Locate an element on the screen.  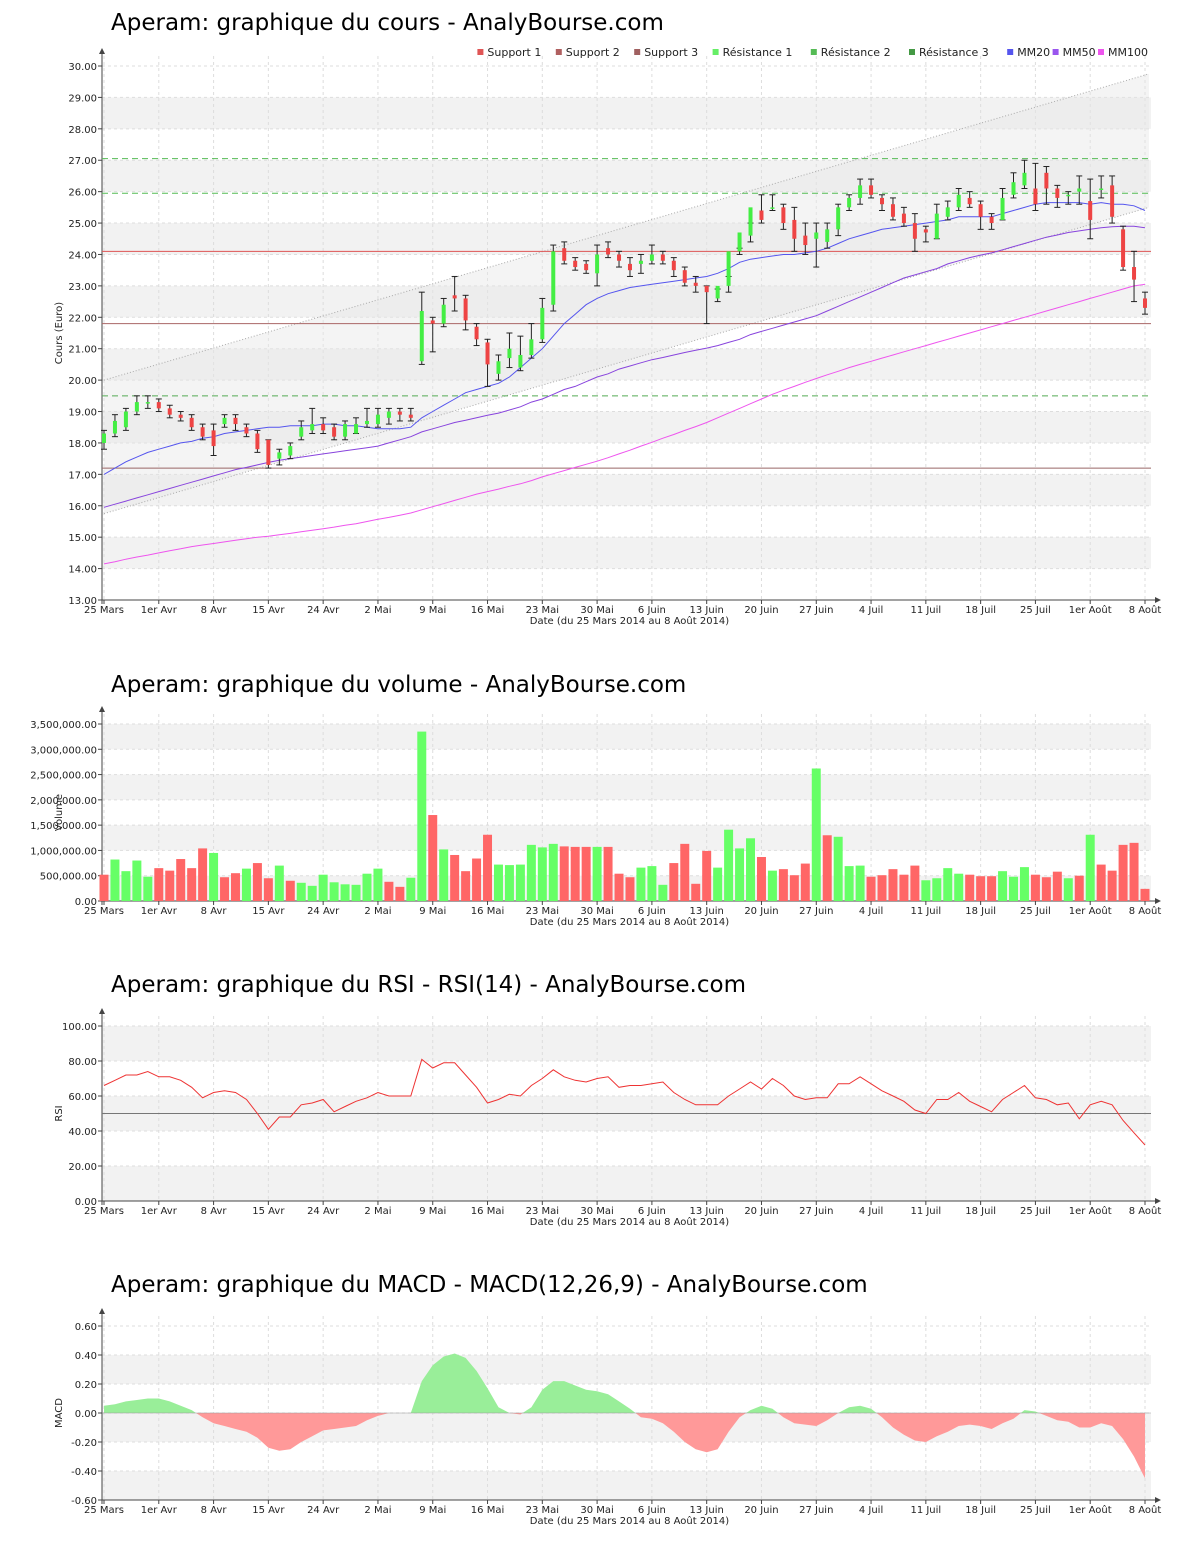
x-tick-label: 2 Mai is located at coordinates (377, 1510).